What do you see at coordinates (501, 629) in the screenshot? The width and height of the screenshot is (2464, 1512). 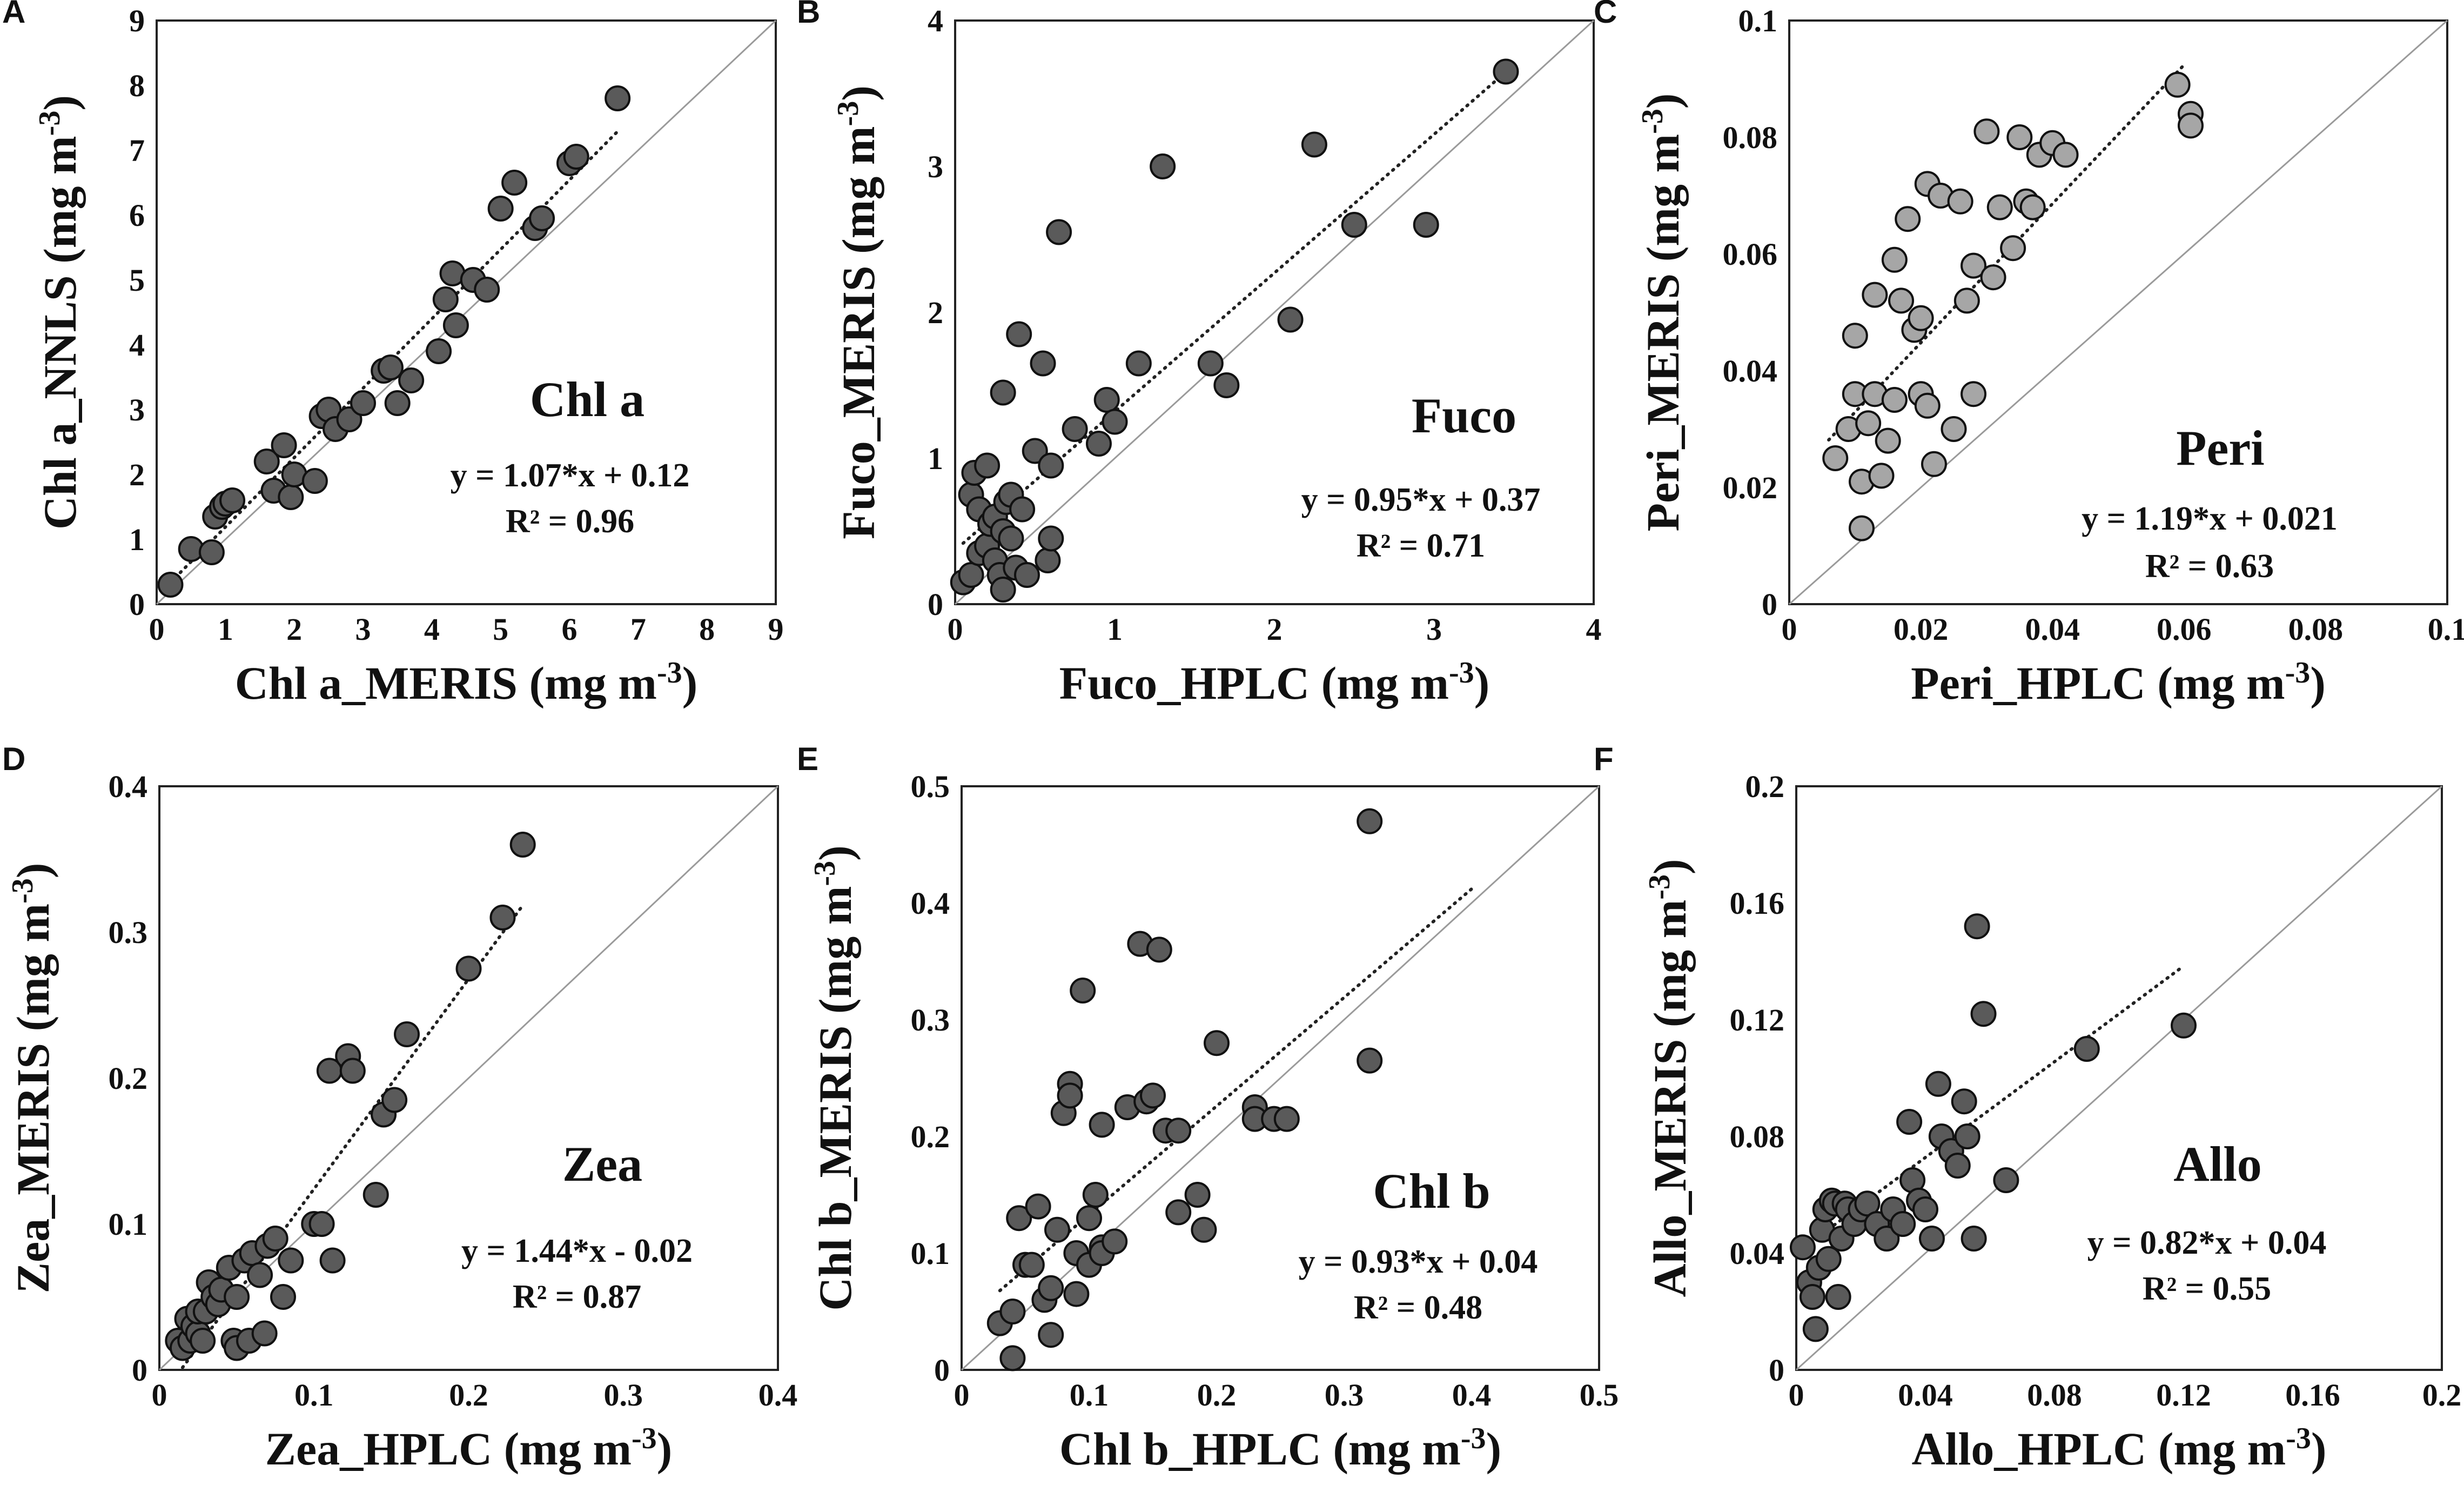 I see `x-tick-label: 5` at bounding box center [501, 629].